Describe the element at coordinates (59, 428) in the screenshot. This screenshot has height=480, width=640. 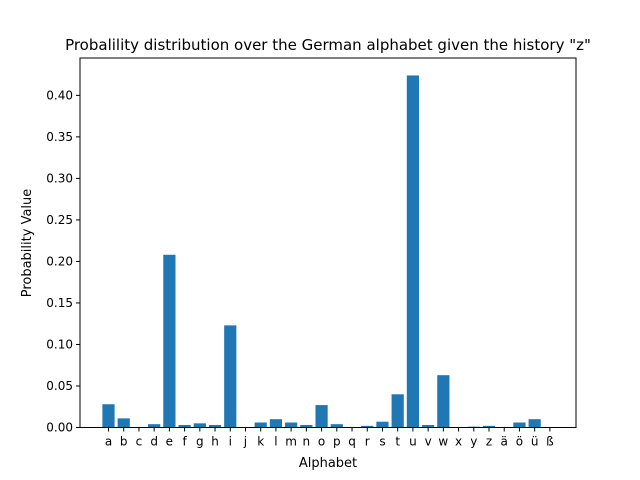
I see `y-tick-label: 0.00` at that location.